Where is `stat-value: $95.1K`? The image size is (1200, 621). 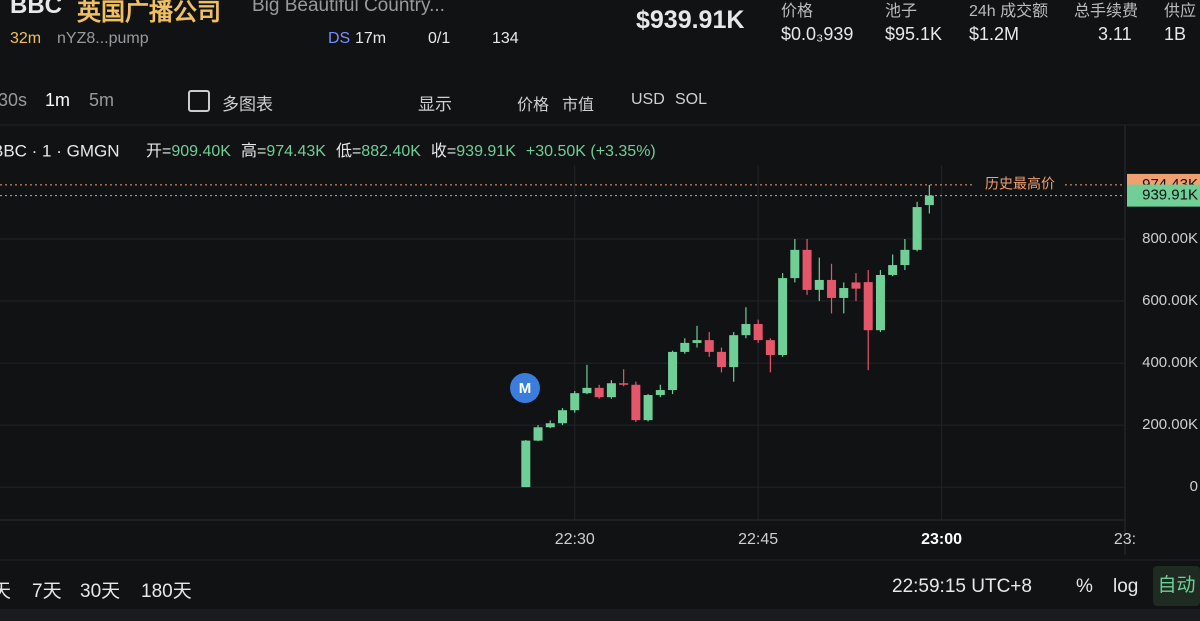
stat-value: $95.1K is located at coordinates (914, 34).